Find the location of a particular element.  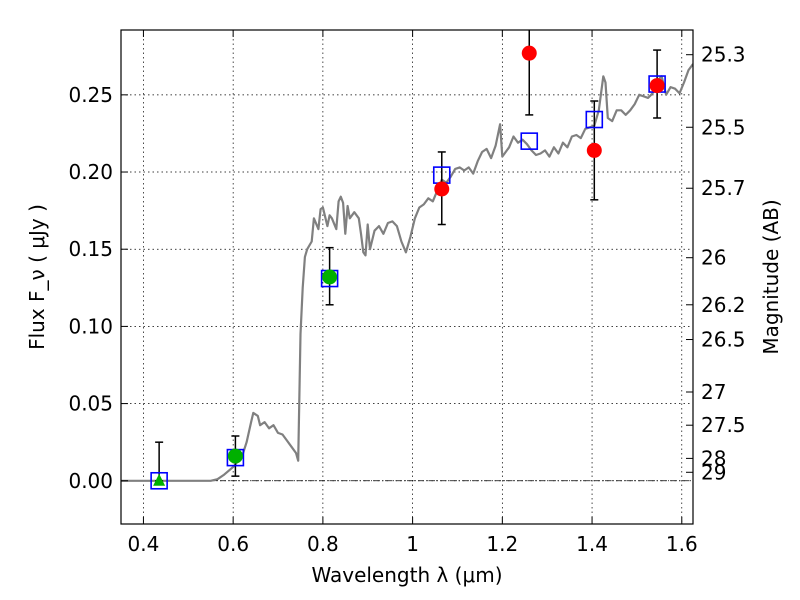

y2-tick-label: 26.5 is located at coordinates (723, 340).